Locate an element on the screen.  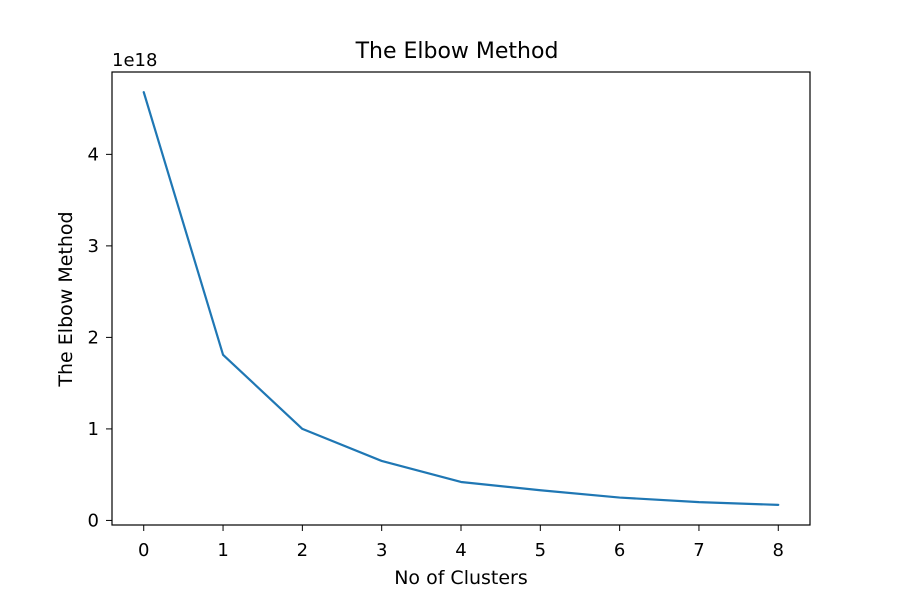
y-axis-ticks: 0 1 2 3 4 is located at coordinates (100, 337).